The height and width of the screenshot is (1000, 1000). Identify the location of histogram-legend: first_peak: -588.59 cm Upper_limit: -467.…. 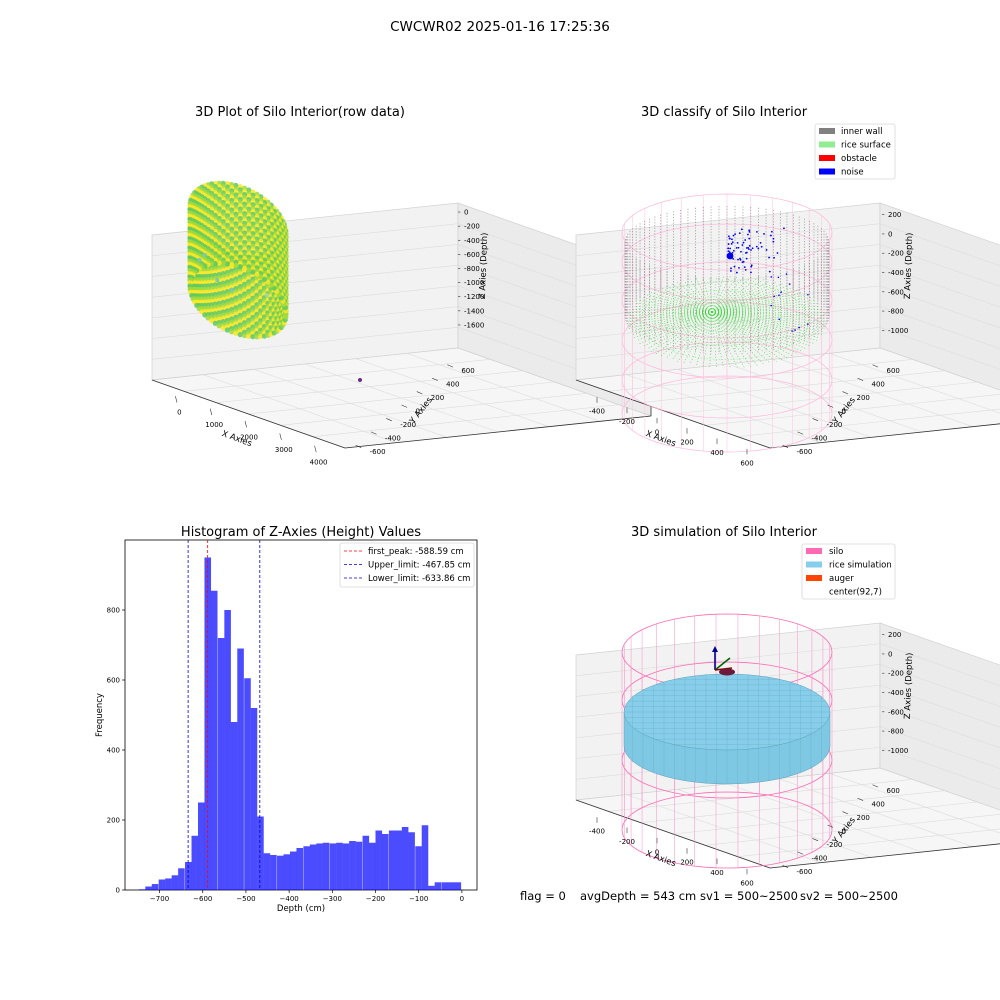
(407, 565).